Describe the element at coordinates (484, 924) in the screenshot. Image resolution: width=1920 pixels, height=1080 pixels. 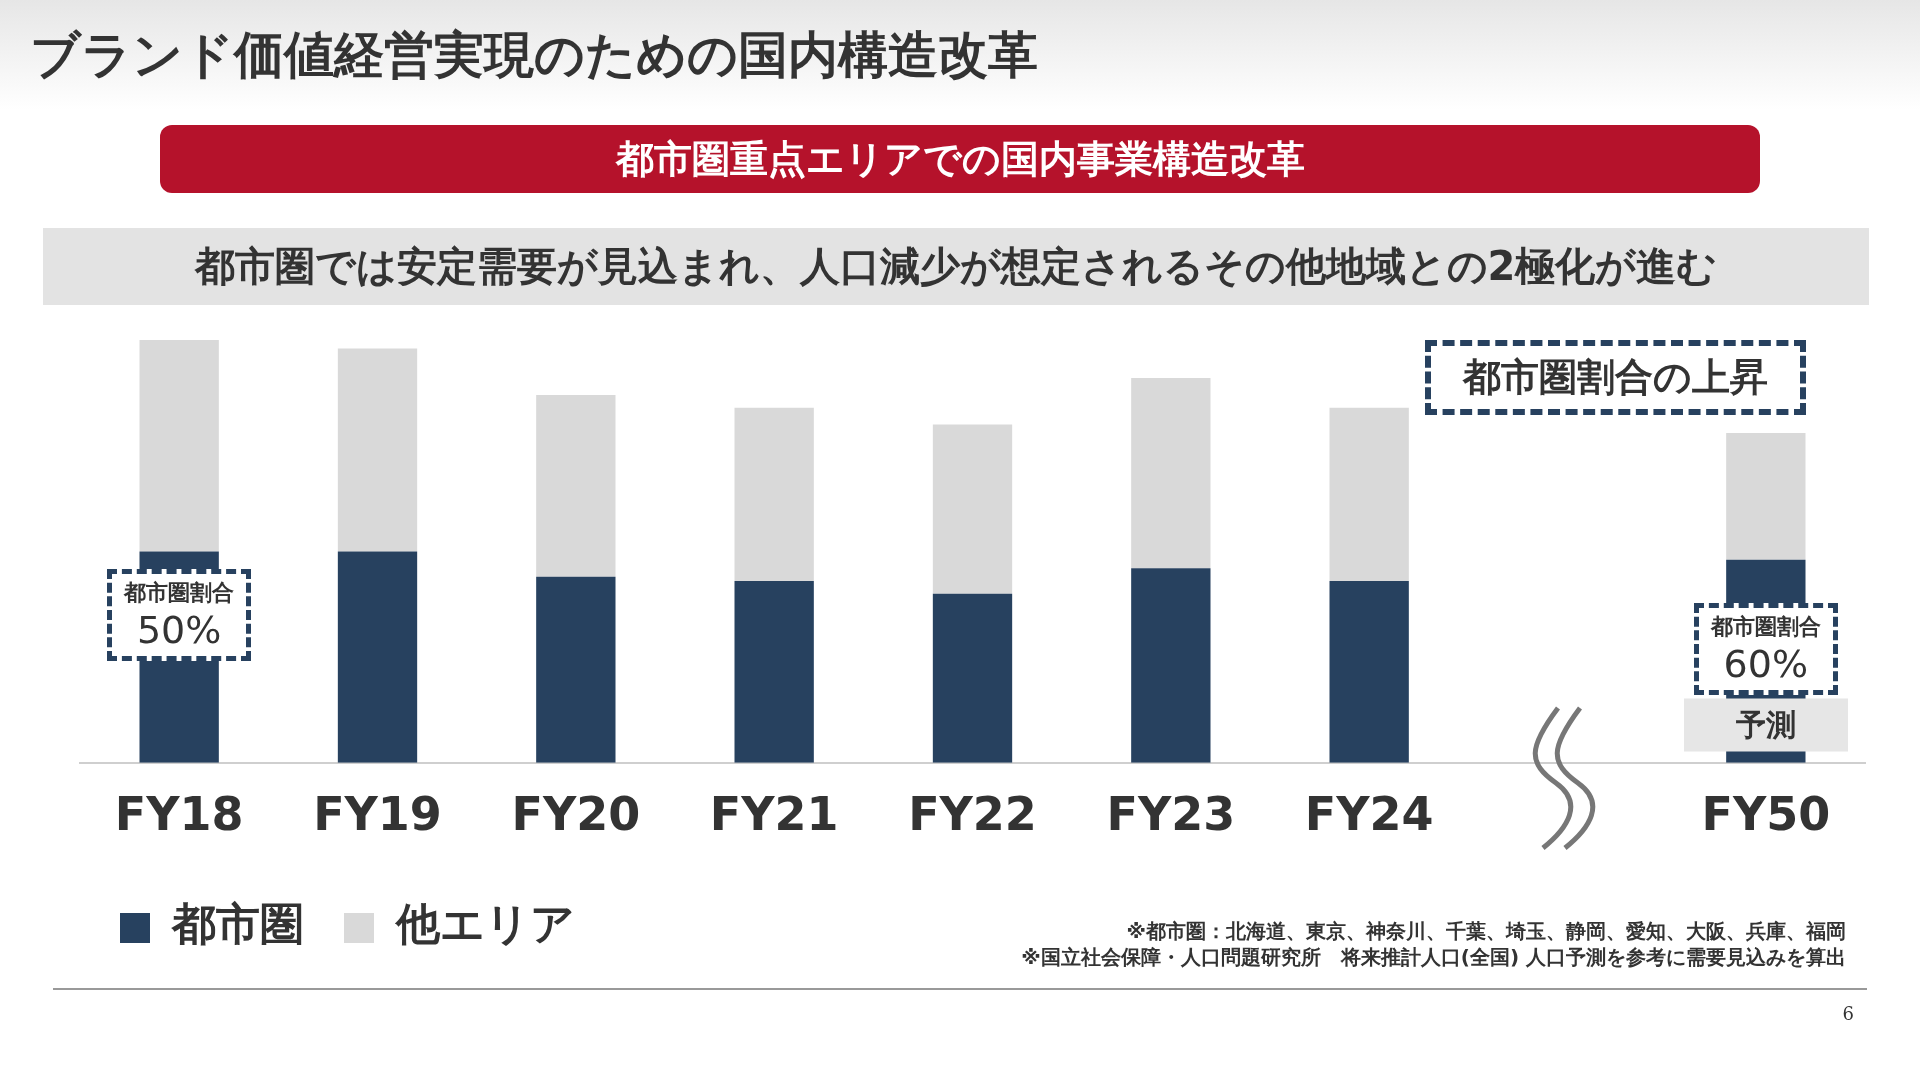
I see `legend-label: 他エリア` at that location.